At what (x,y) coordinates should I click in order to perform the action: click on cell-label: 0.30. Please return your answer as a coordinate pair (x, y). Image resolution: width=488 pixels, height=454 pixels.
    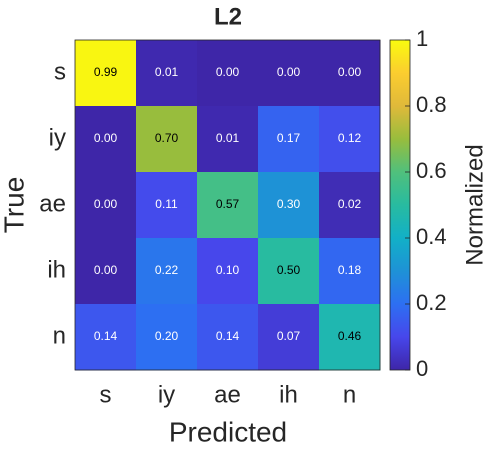
    Looking at the image, I should click on (289, 204).